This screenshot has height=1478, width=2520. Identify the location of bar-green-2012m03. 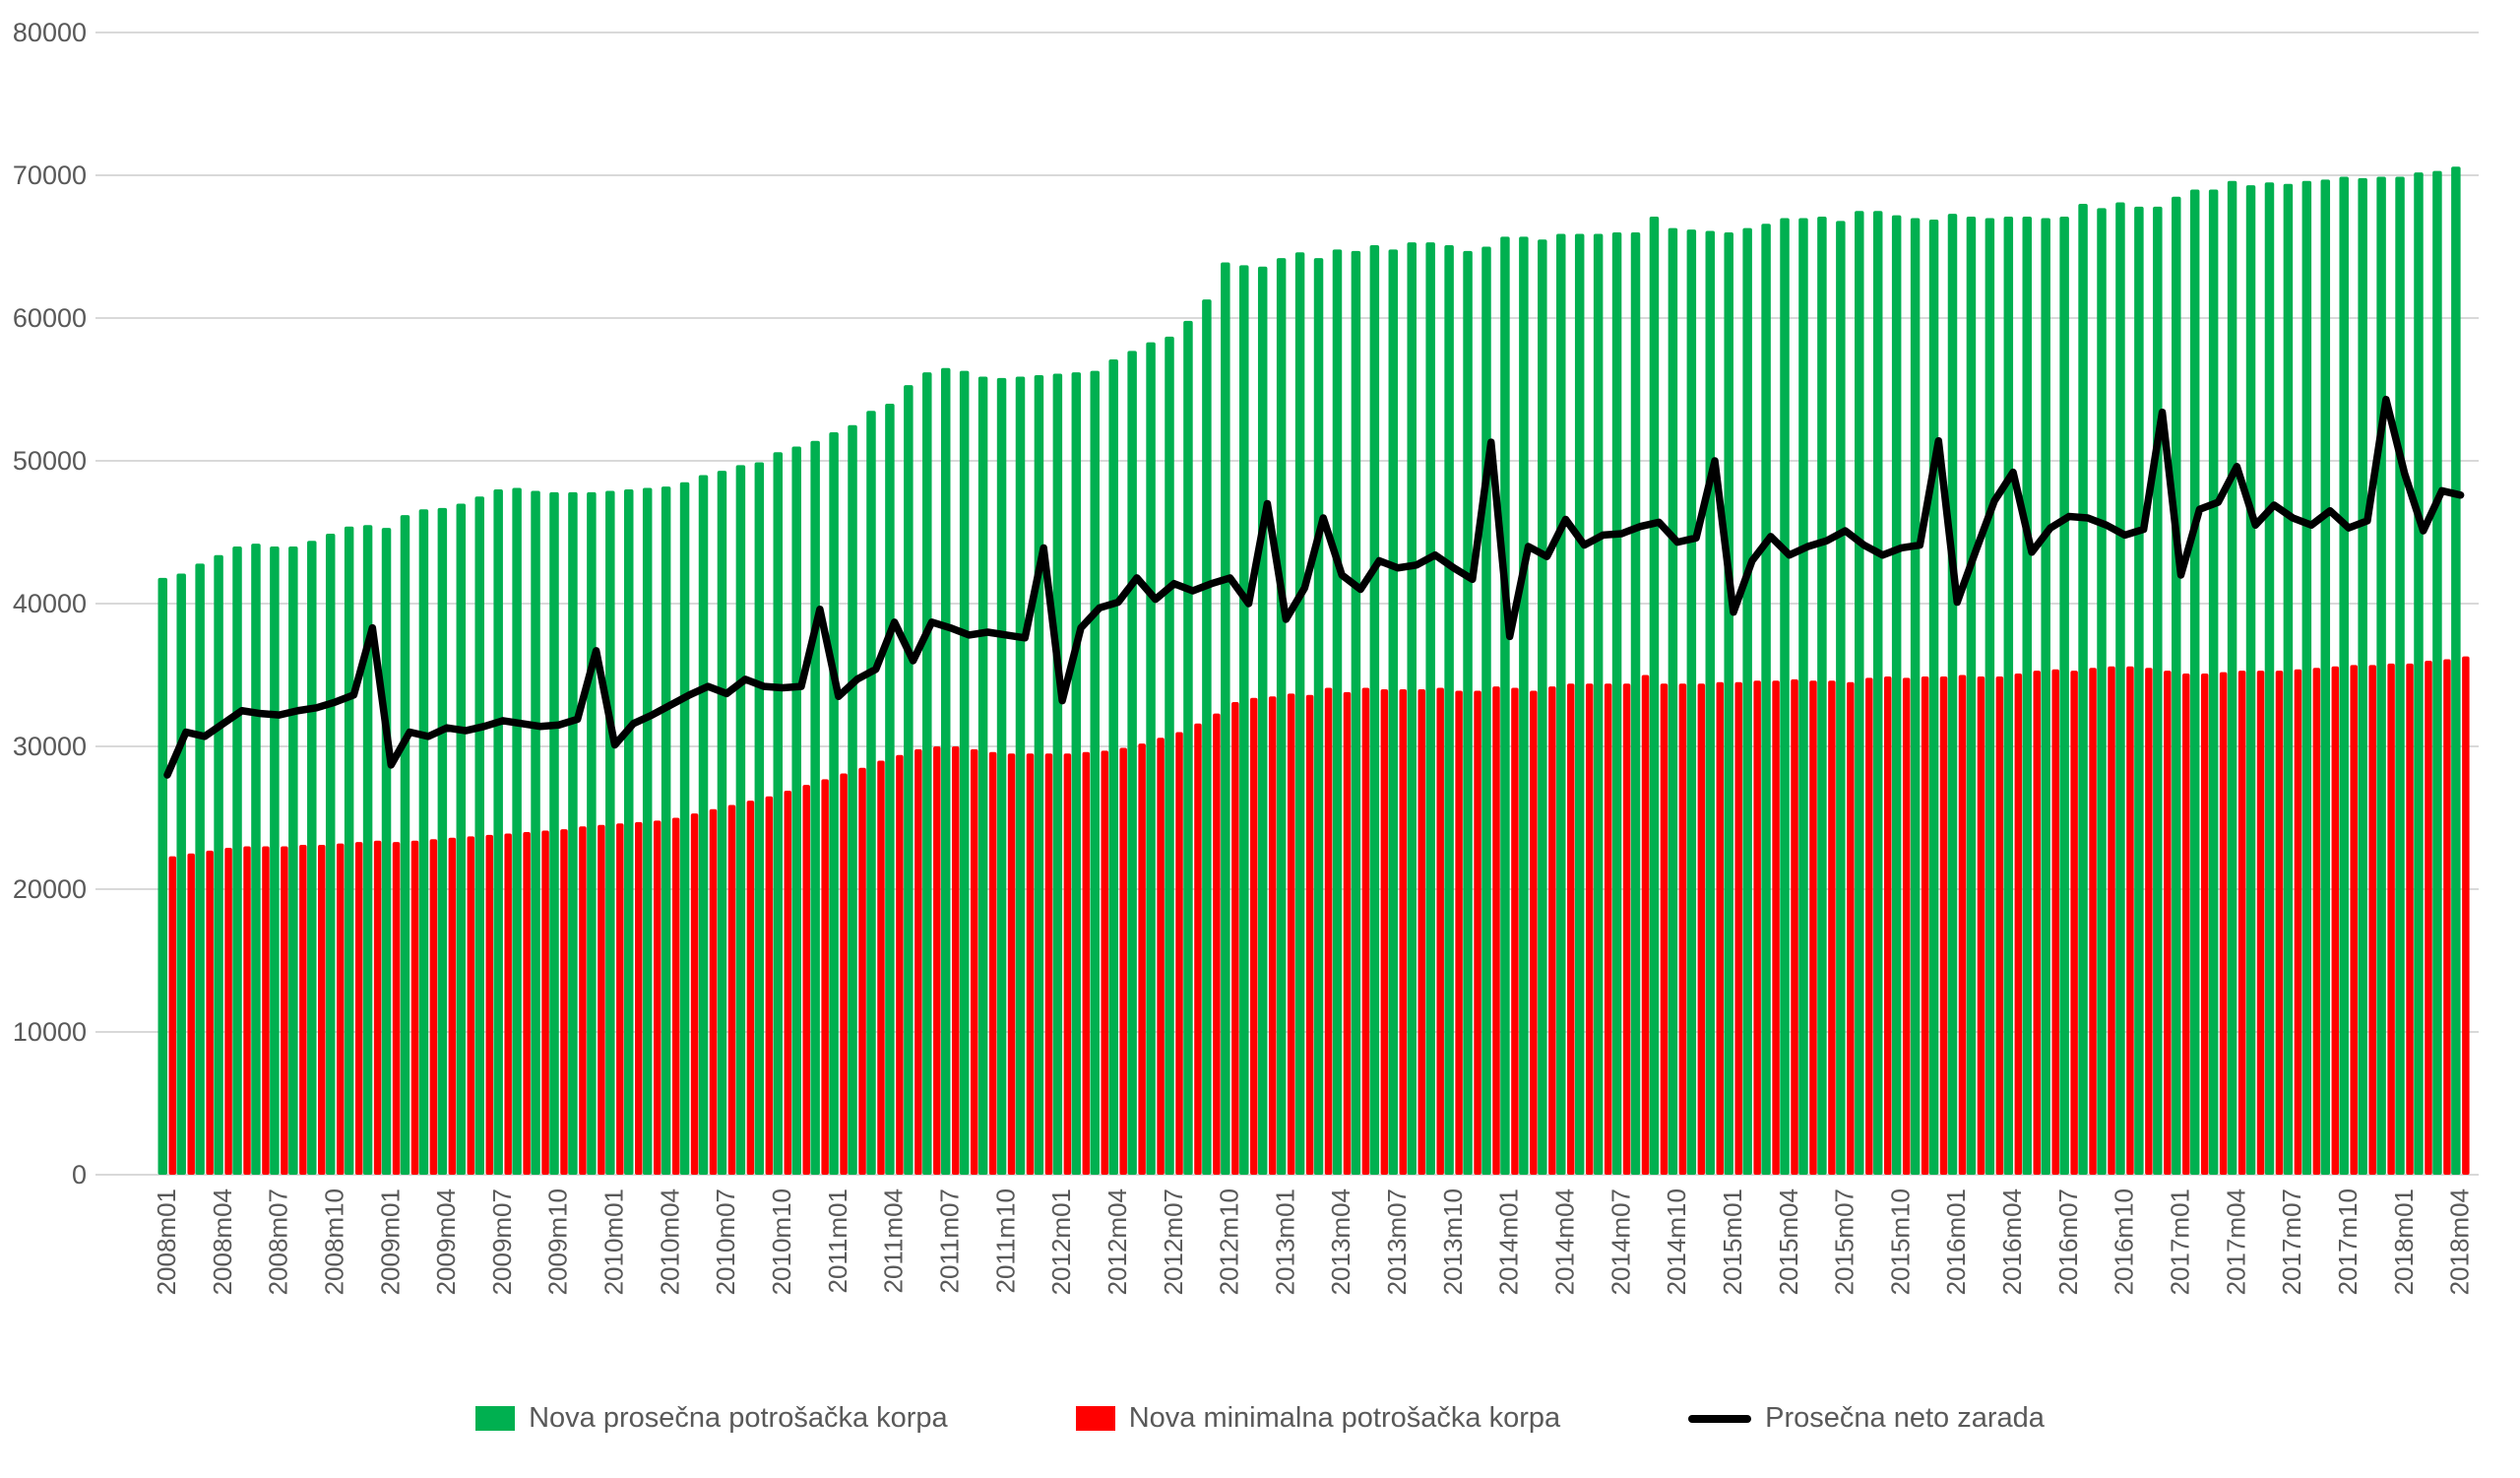
(1095, 772).